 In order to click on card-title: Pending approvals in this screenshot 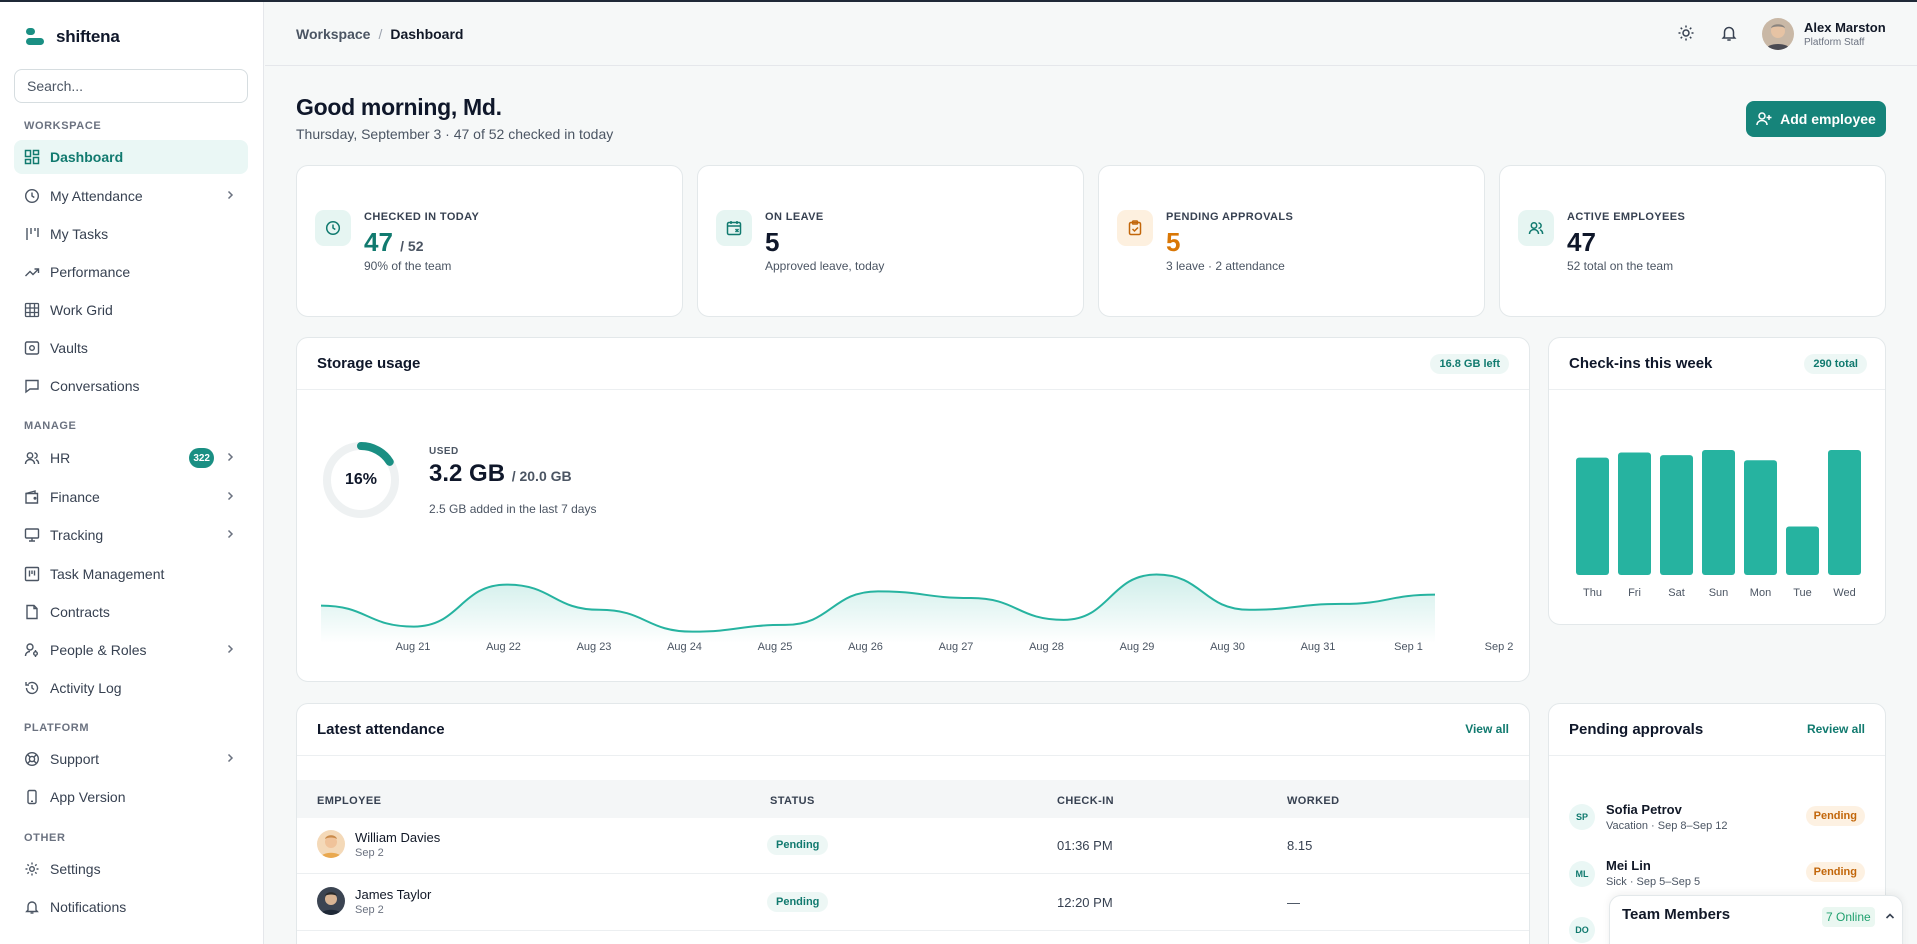, I will do `click(1636, 729)`.